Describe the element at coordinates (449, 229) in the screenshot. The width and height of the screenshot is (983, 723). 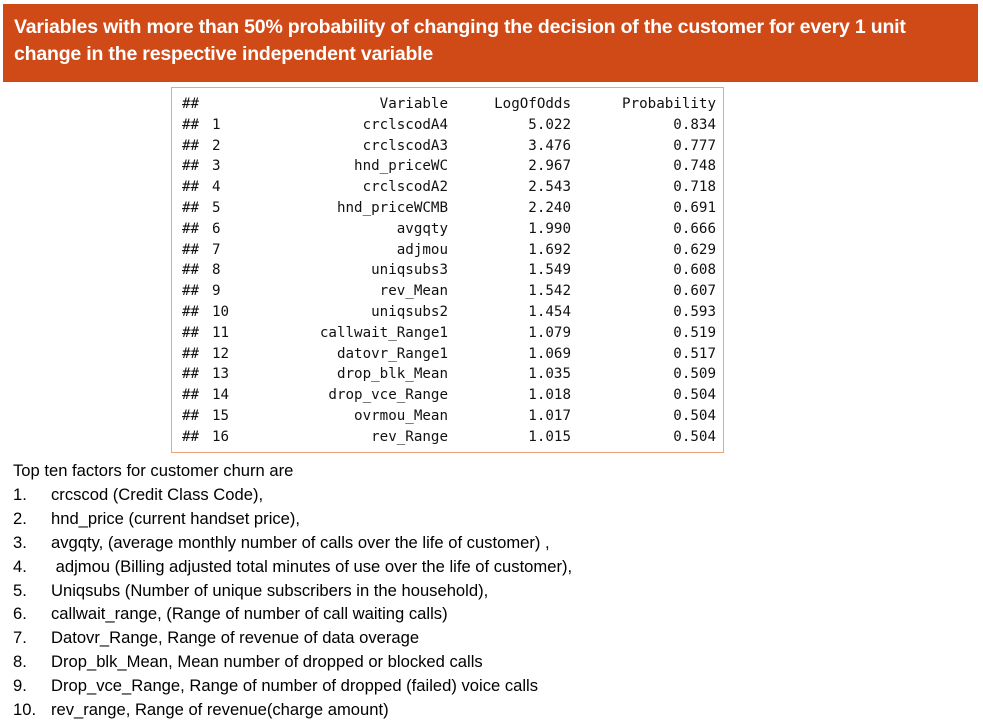
I see `table-row: ## 6 avgqty 1.990 0.666` at that location.